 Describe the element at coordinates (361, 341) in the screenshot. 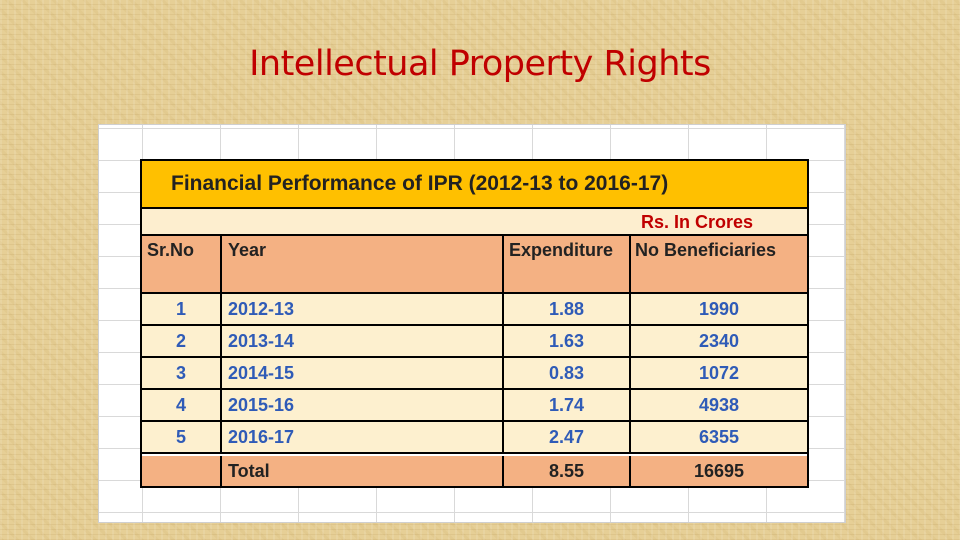

I see `year-cell: 2013-14` at that location.